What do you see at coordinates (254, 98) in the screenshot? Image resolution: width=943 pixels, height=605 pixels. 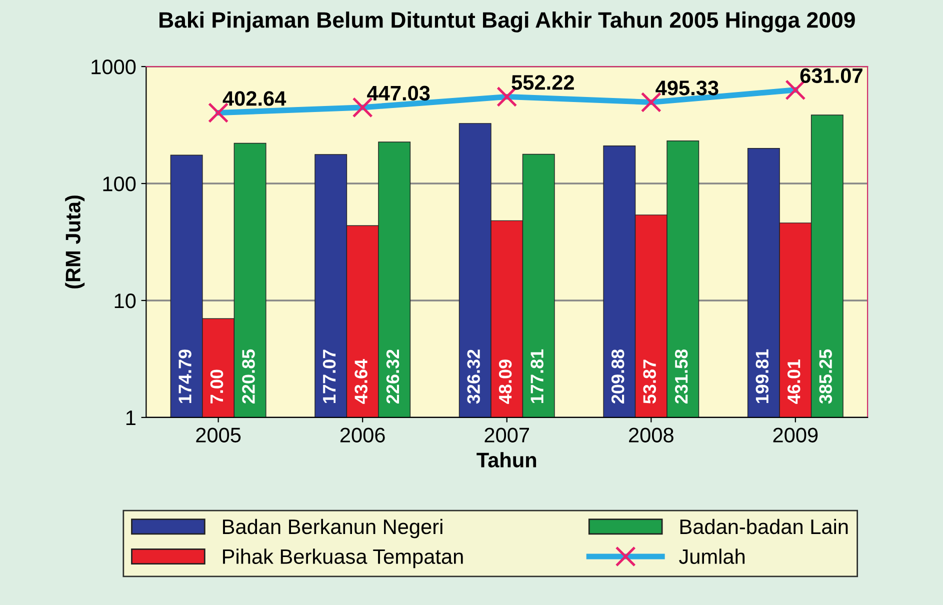 I see `data-label: 402.64` at bounding box center [254, 98].